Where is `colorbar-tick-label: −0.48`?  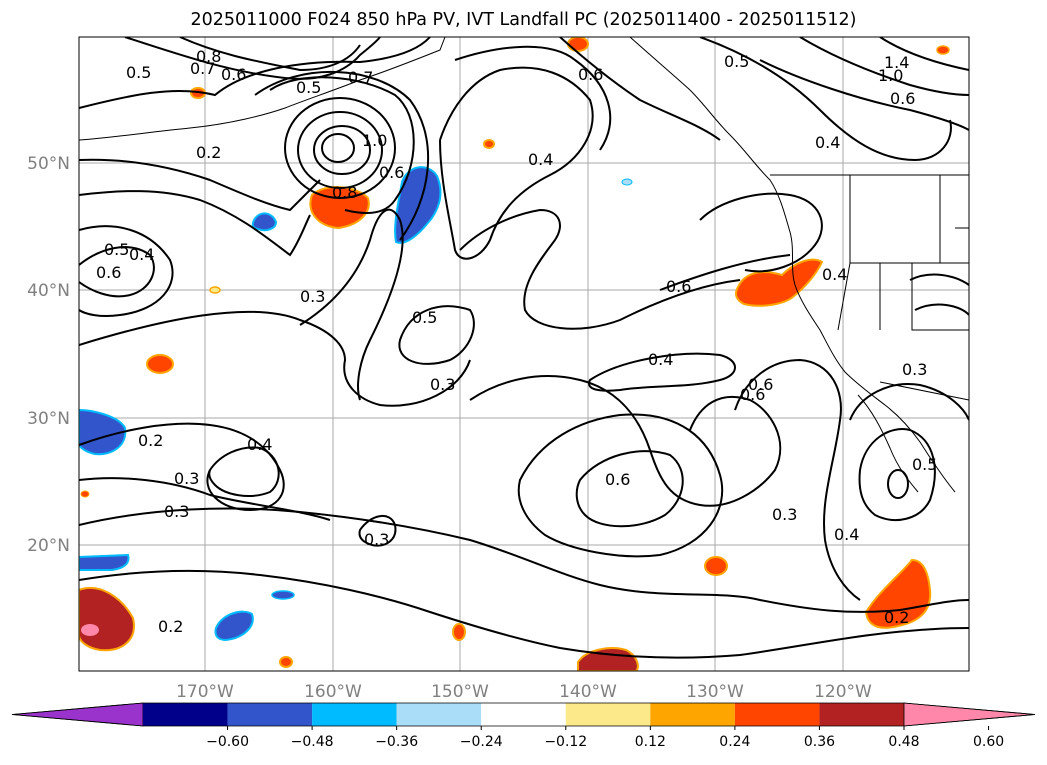 colorbar-tick-label: −0.48 is located at coordinates (312, 742).